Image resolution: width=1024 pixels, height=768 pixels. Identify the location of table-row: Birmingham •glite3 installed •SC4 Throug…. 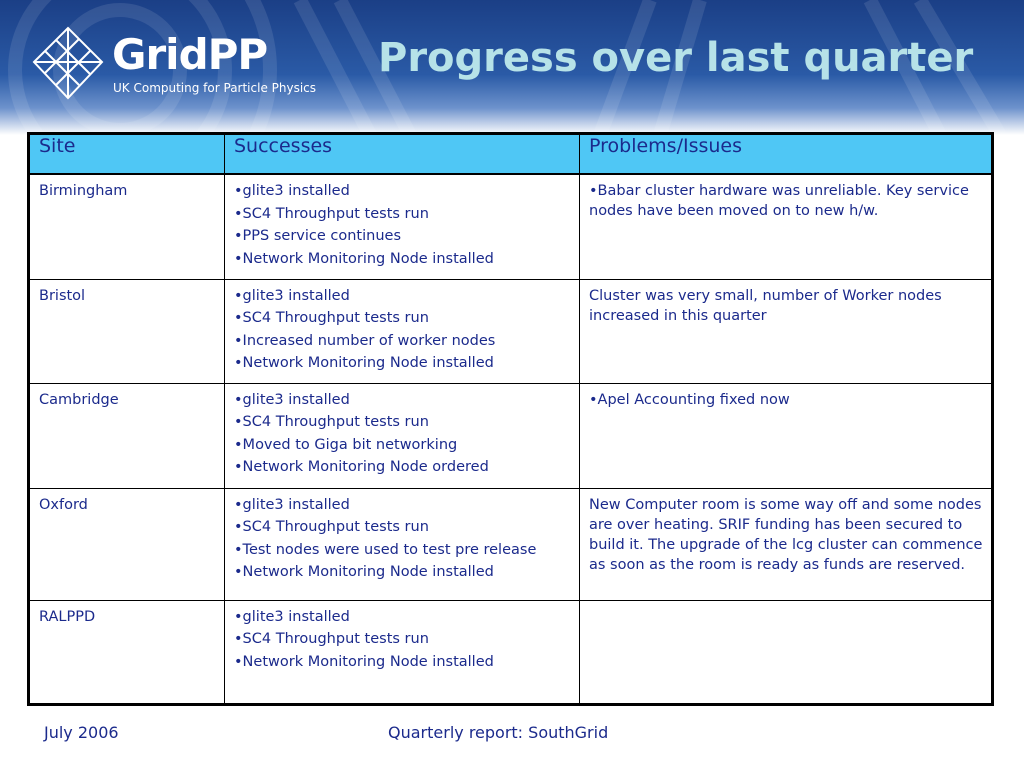
(510, 226).